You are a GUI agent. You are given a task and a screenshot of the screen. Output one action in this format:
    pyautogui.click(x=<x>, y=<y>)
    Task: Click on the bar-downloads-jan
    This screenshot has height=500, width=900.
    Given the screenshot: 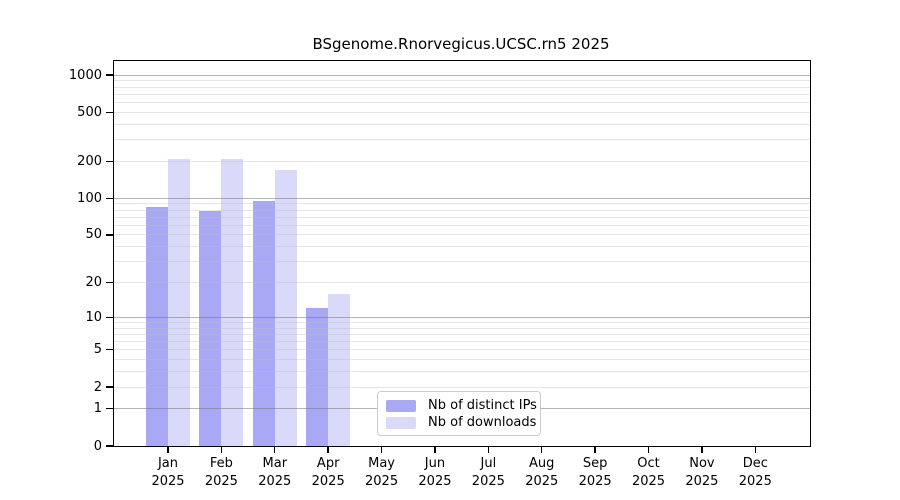 What is the action you would take?
    pyautogui.click(x=179, y=302)
    